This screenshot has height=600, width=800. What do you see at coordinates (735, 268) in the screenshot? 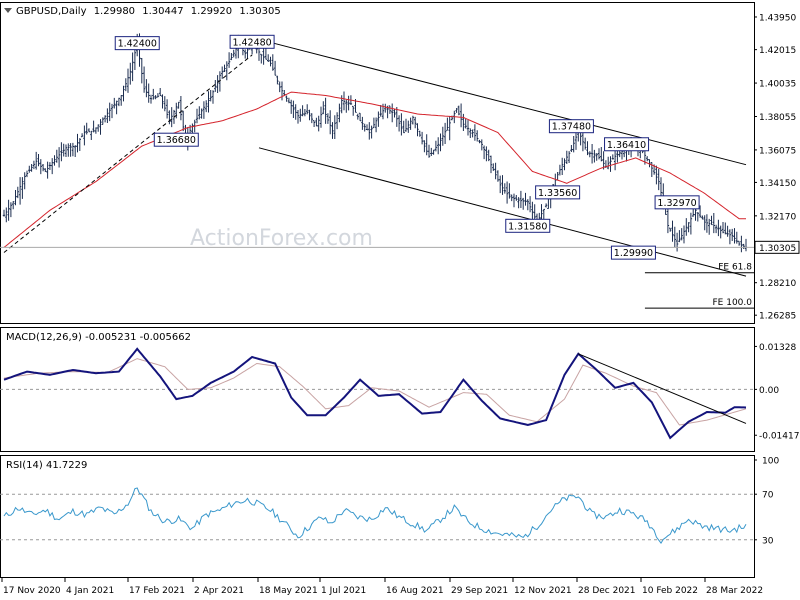
I see `fe-level-label: FE 61.8` at bounding box center [735, 268].